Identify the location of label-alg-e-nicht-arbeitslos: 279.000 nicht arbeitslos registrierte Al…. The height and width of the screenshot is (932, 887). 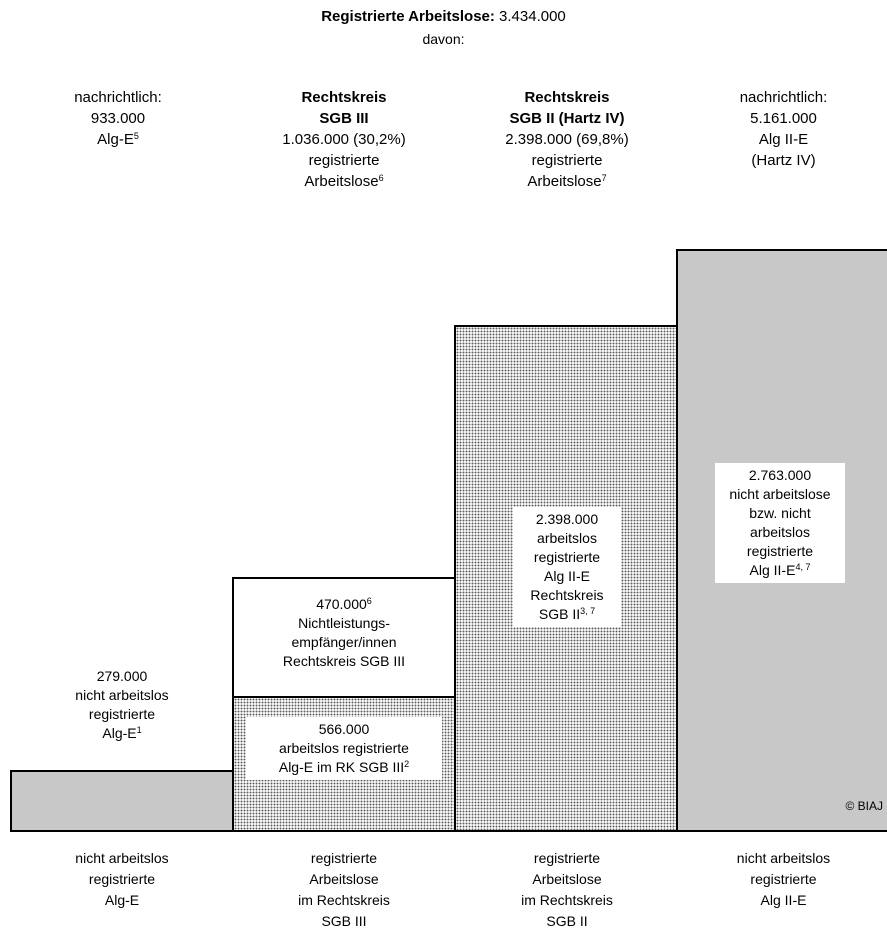
(122, 705).